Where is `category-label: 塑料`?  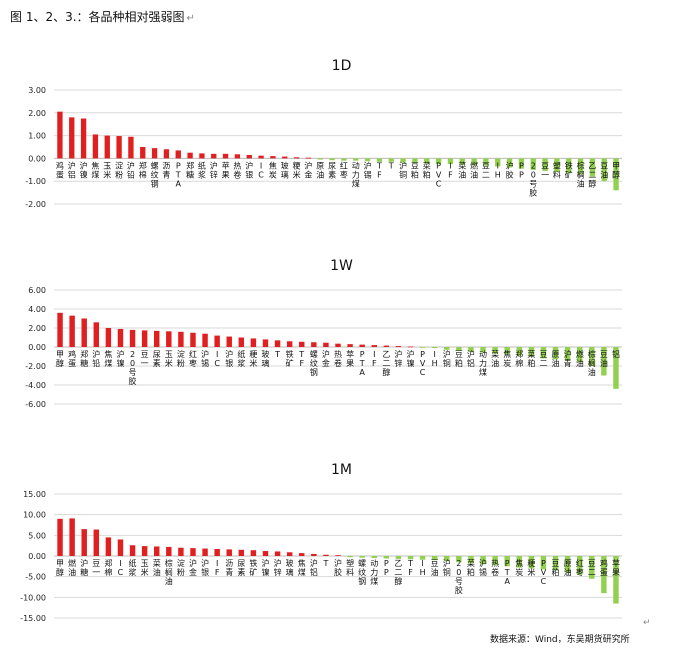 category-label: 塑料 is located at coordinates (557, 170).